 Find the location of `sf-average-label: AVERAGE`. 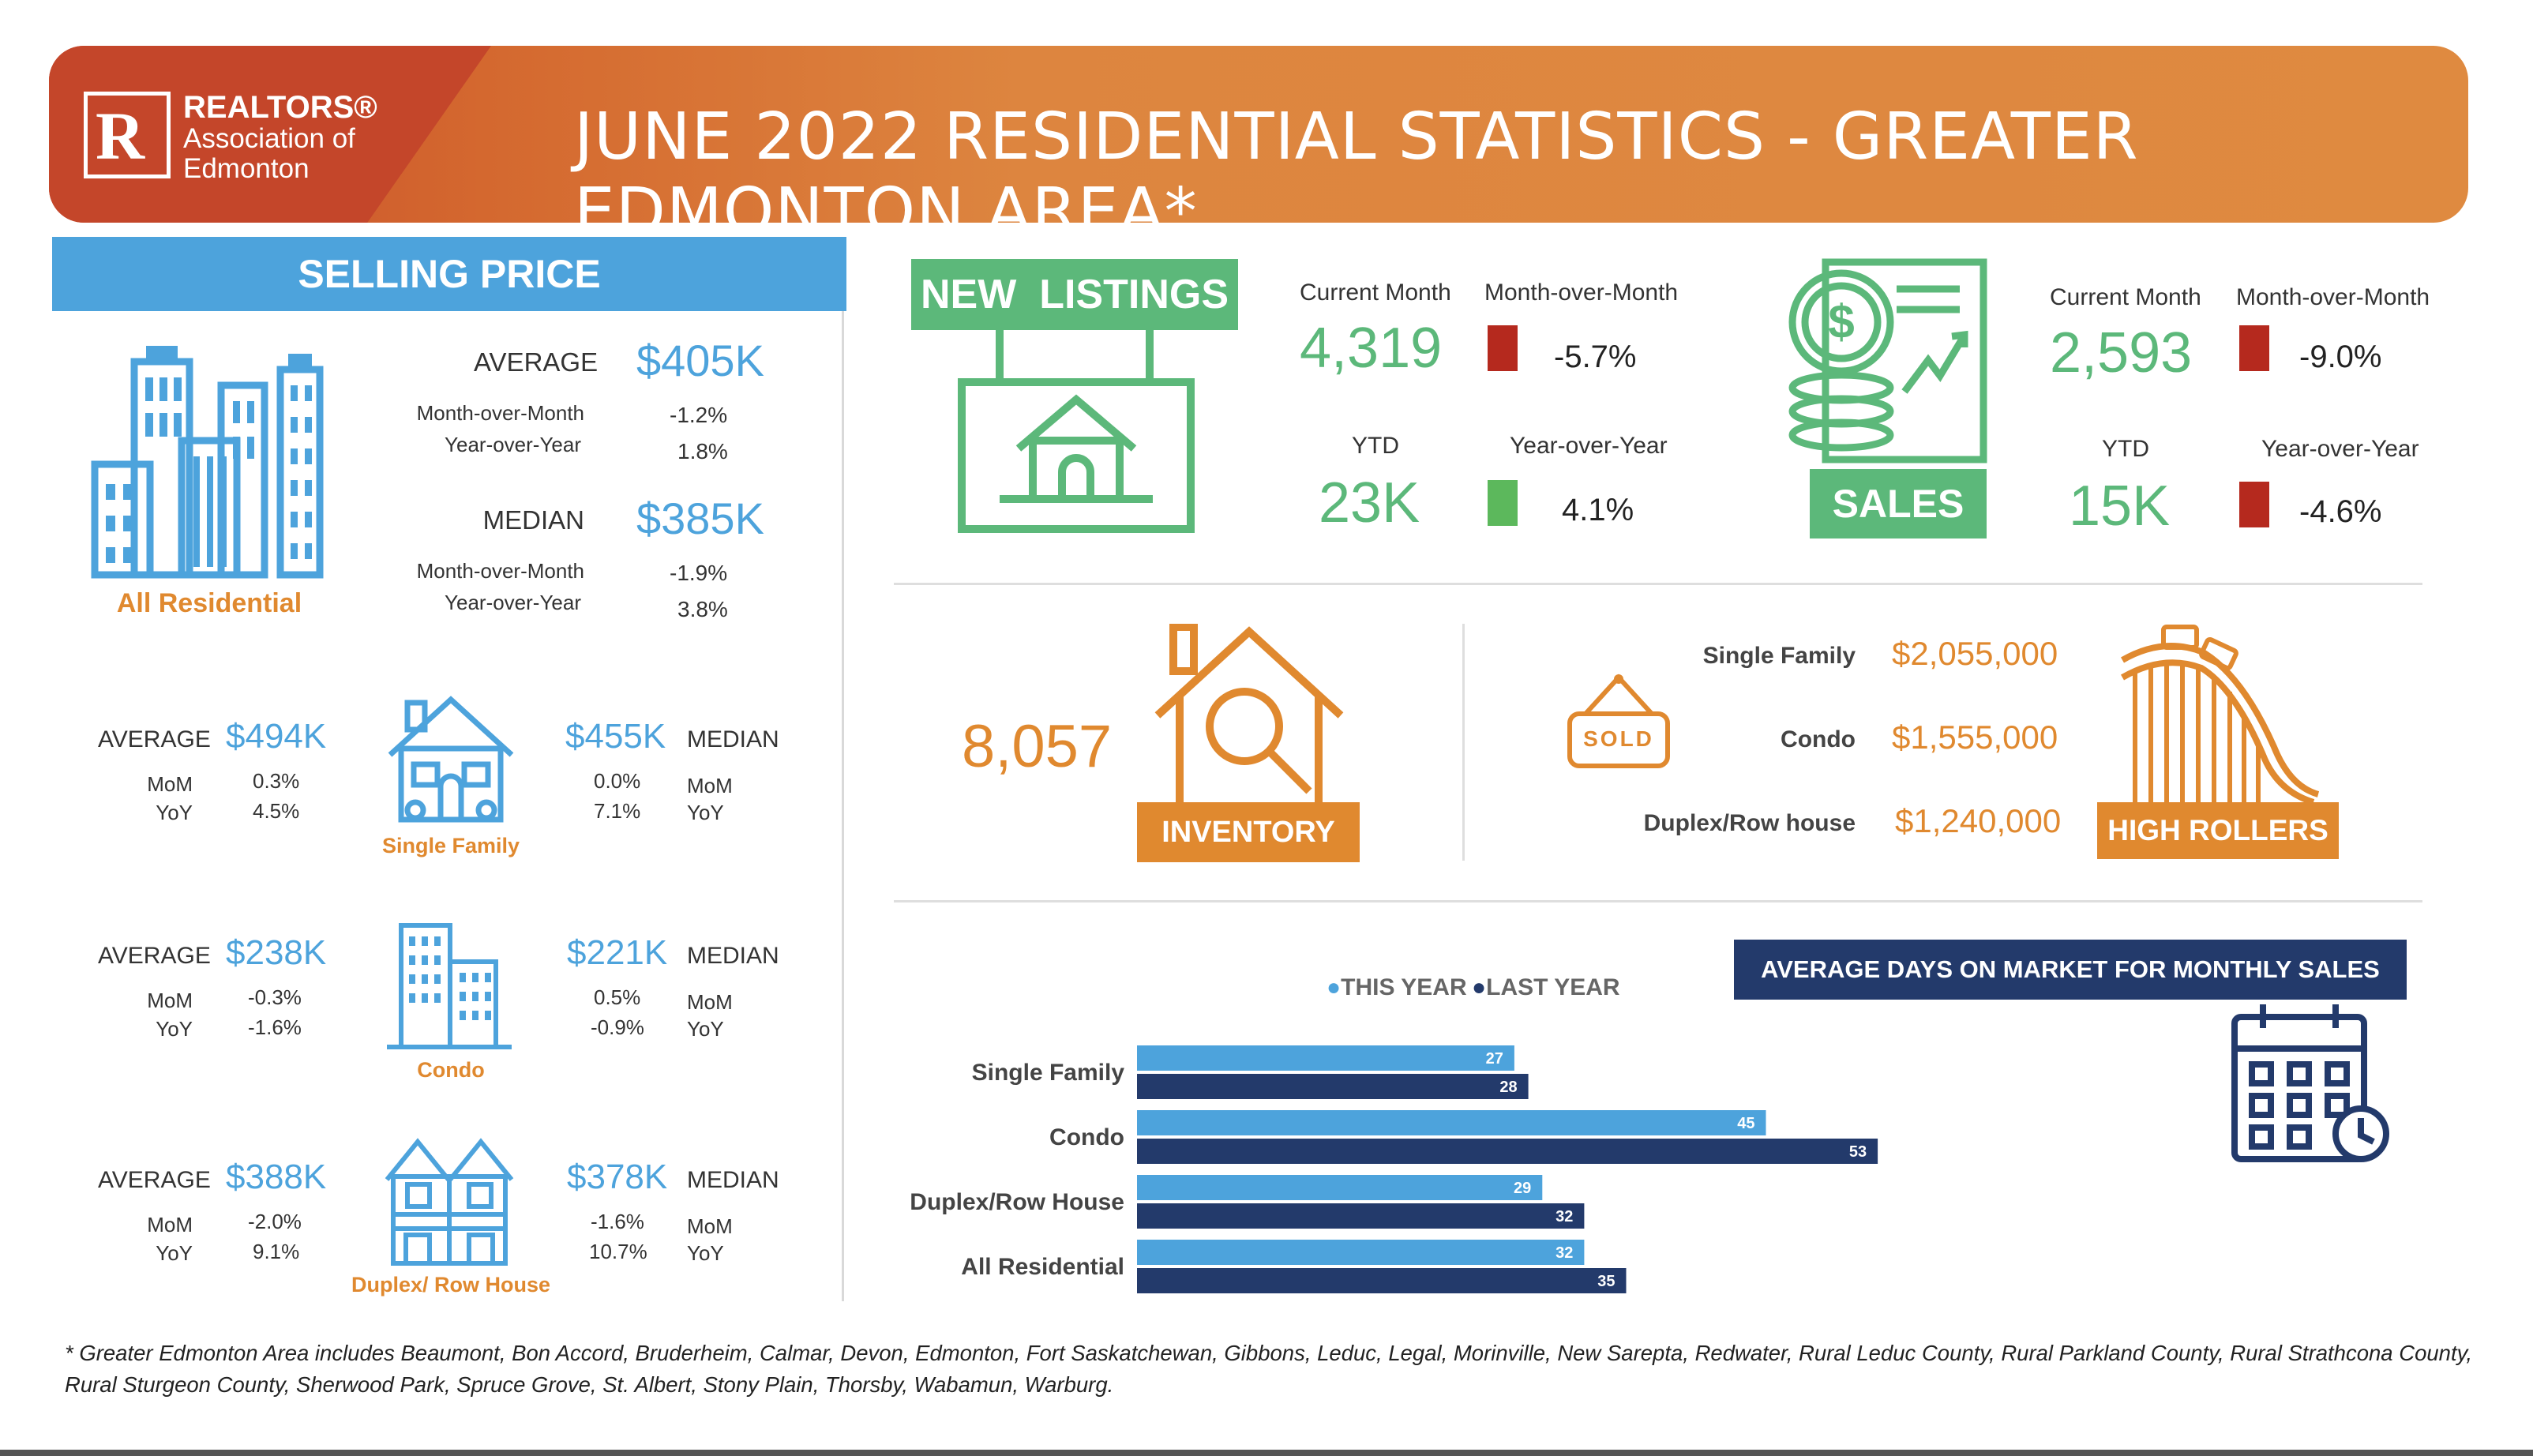

sf-average-label: AVERAGE is located at coordinates (154, 739).